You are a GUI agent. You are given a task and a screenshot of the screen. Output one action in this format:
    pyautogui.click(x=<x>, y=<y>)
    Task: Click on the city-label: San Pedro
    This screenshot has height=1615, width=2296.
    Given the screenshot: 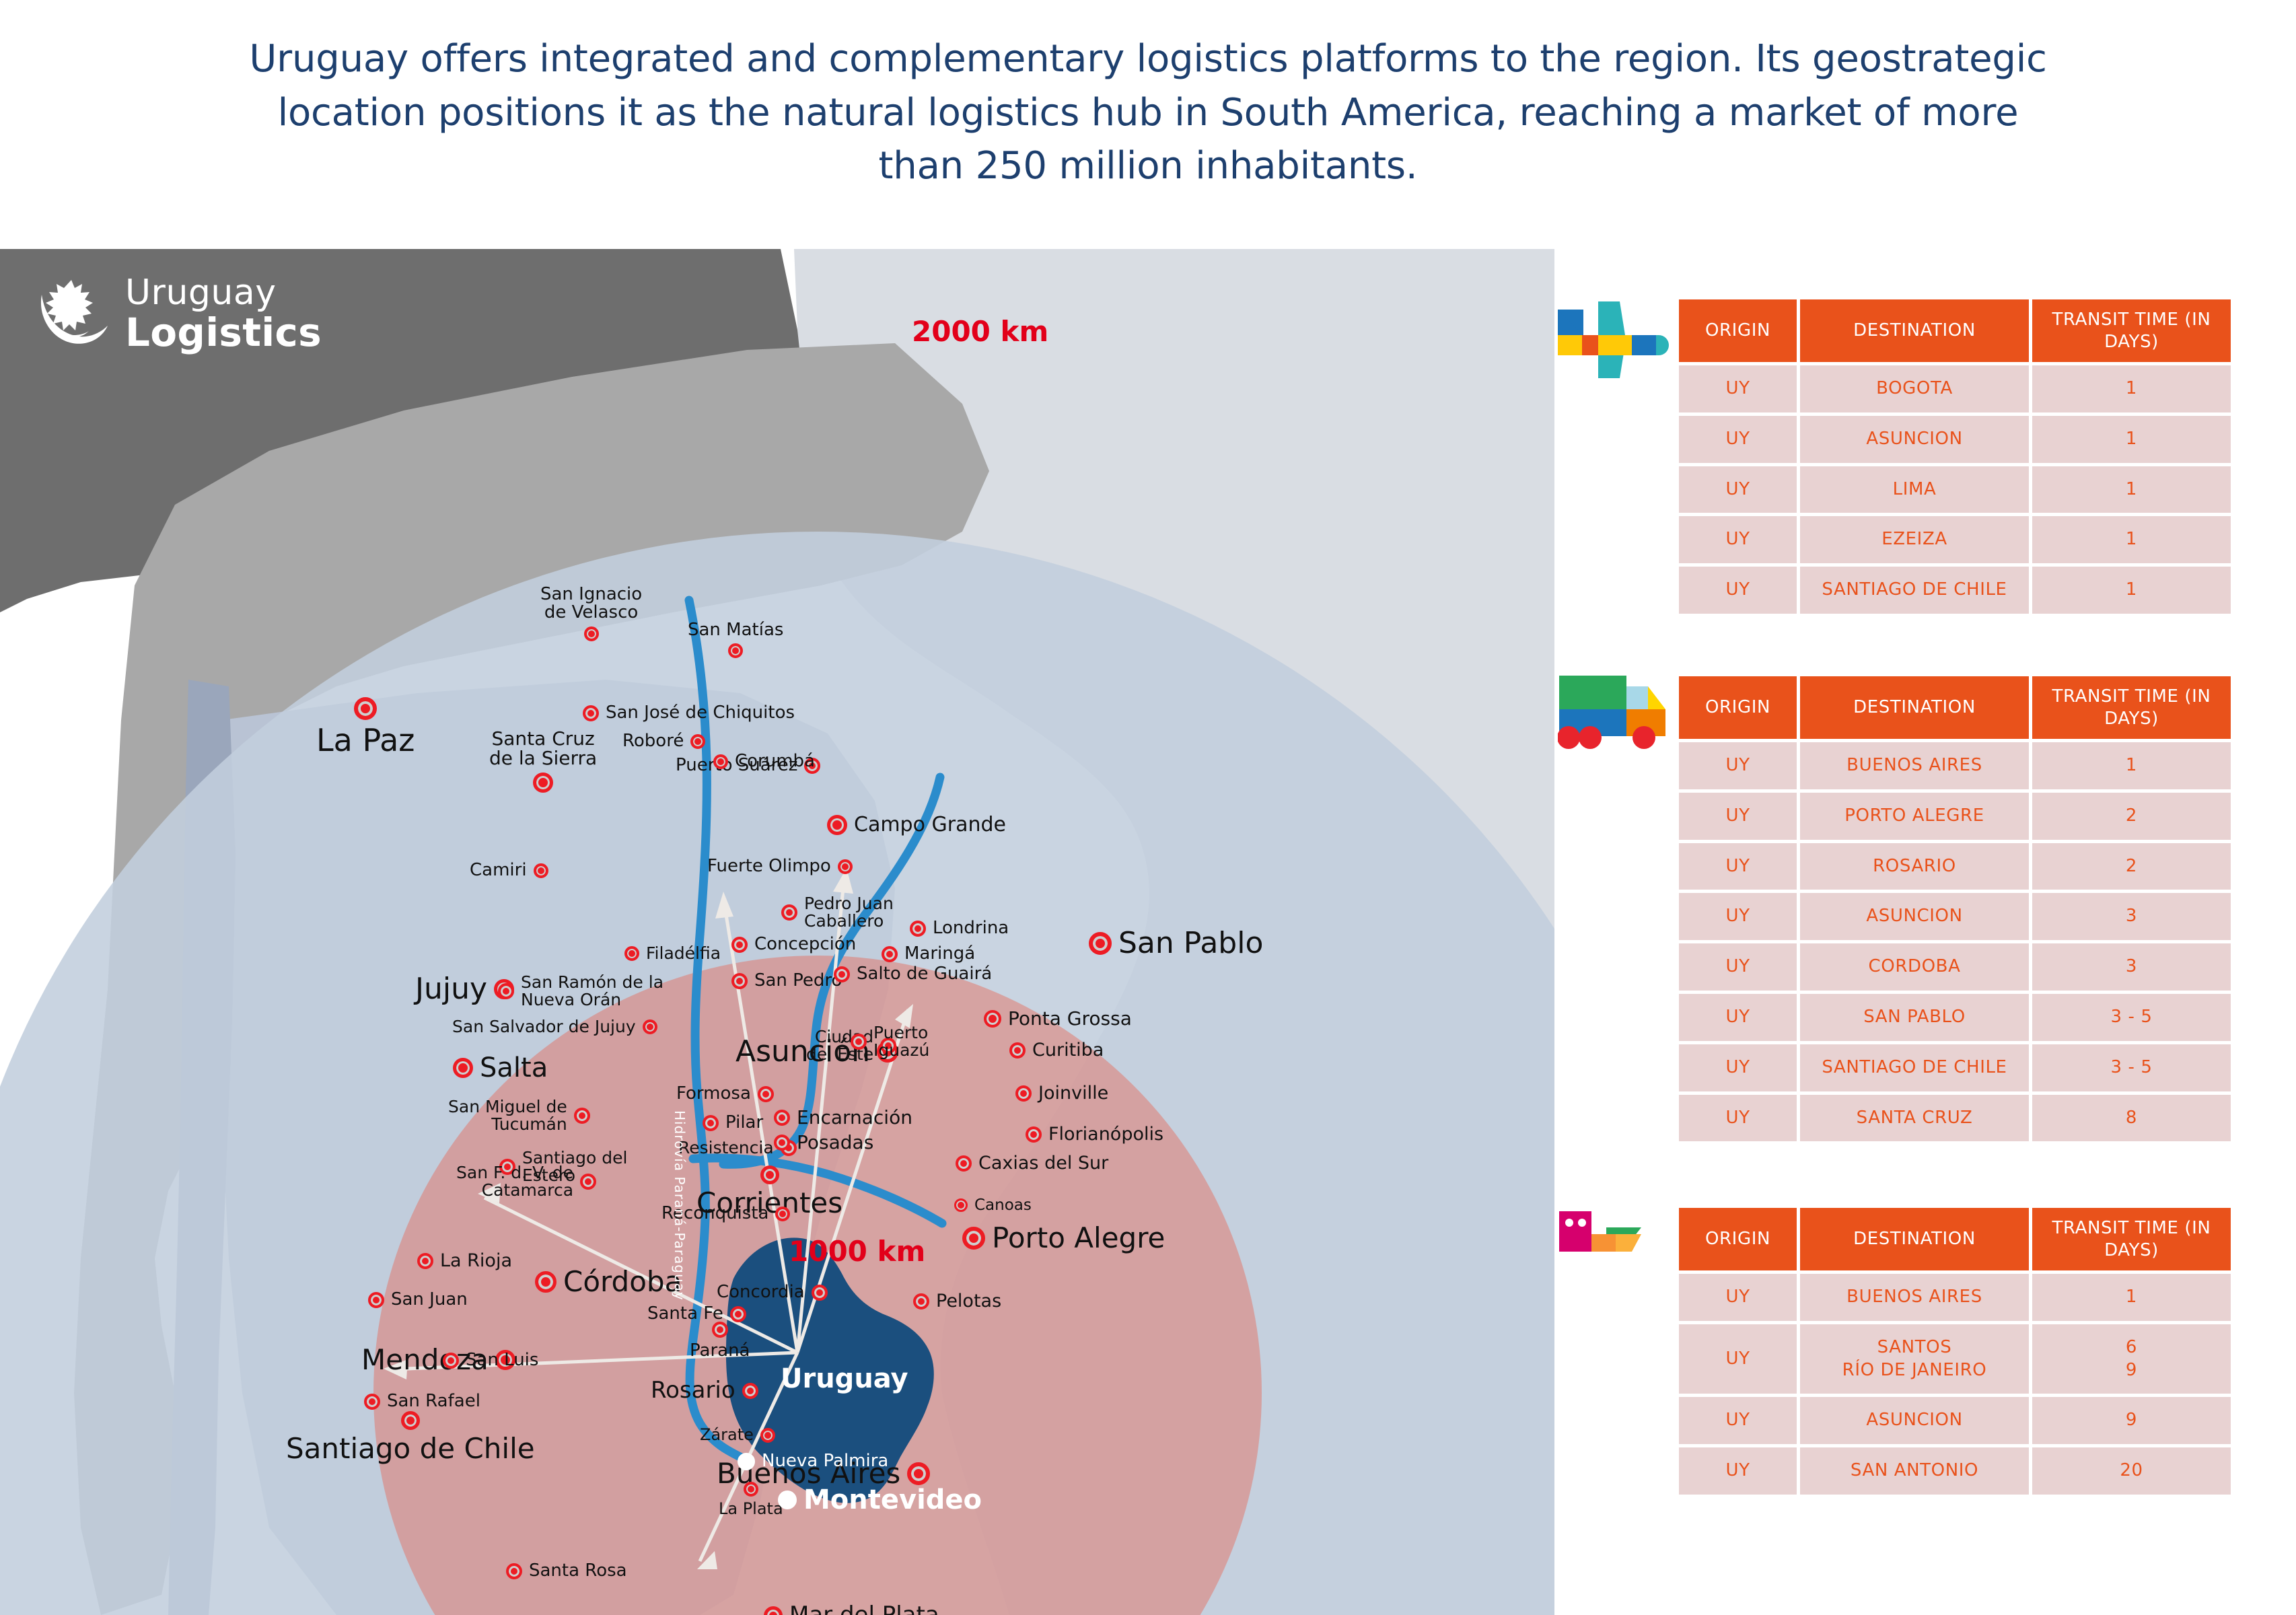 What is the action you would take?
    pyautogui.click(x=798, y=981)
    